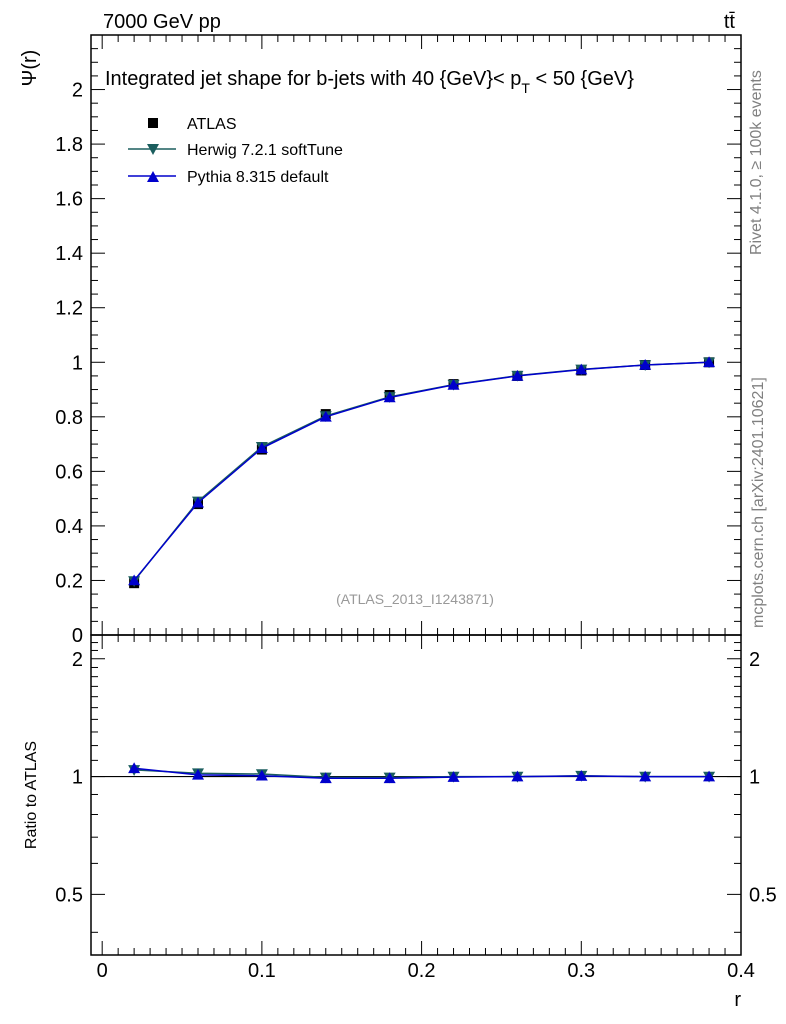 The height and width of the screenshot is (1024, 786). I want to click on xtick-label: 0.1, so click(262, 971).